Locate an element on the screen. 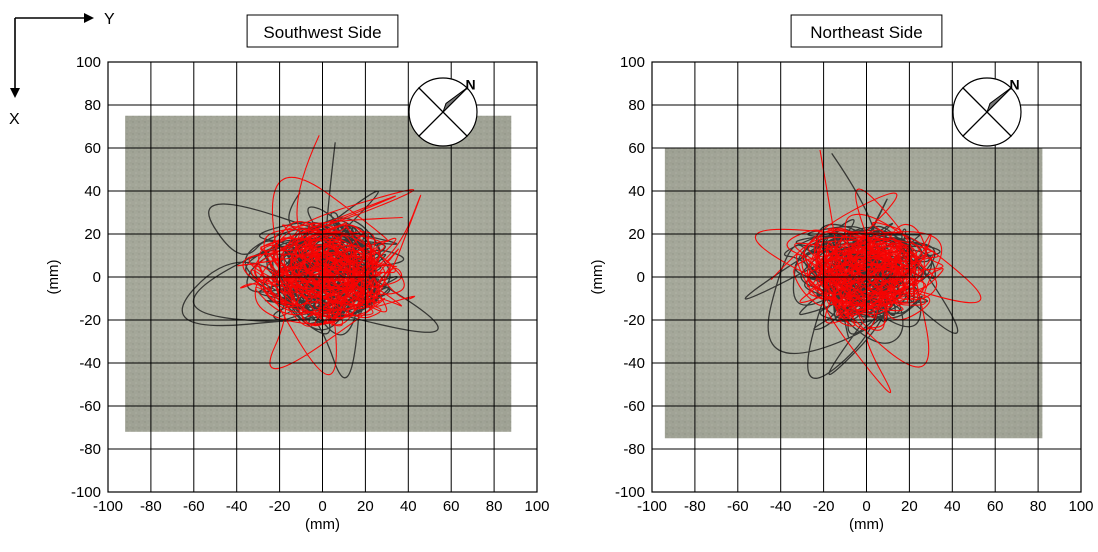 The width and height of the screenshot is (1098, 552). x-direction-label: X is located at coordinates (14, 119).